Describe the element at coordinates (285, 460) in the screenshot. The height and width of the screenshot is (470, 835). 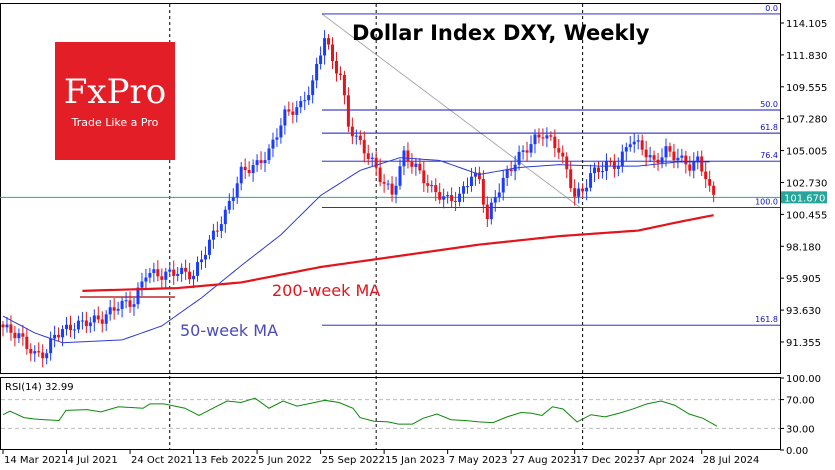
I see `x-tick-label: 5 Jun 2022` at that location.